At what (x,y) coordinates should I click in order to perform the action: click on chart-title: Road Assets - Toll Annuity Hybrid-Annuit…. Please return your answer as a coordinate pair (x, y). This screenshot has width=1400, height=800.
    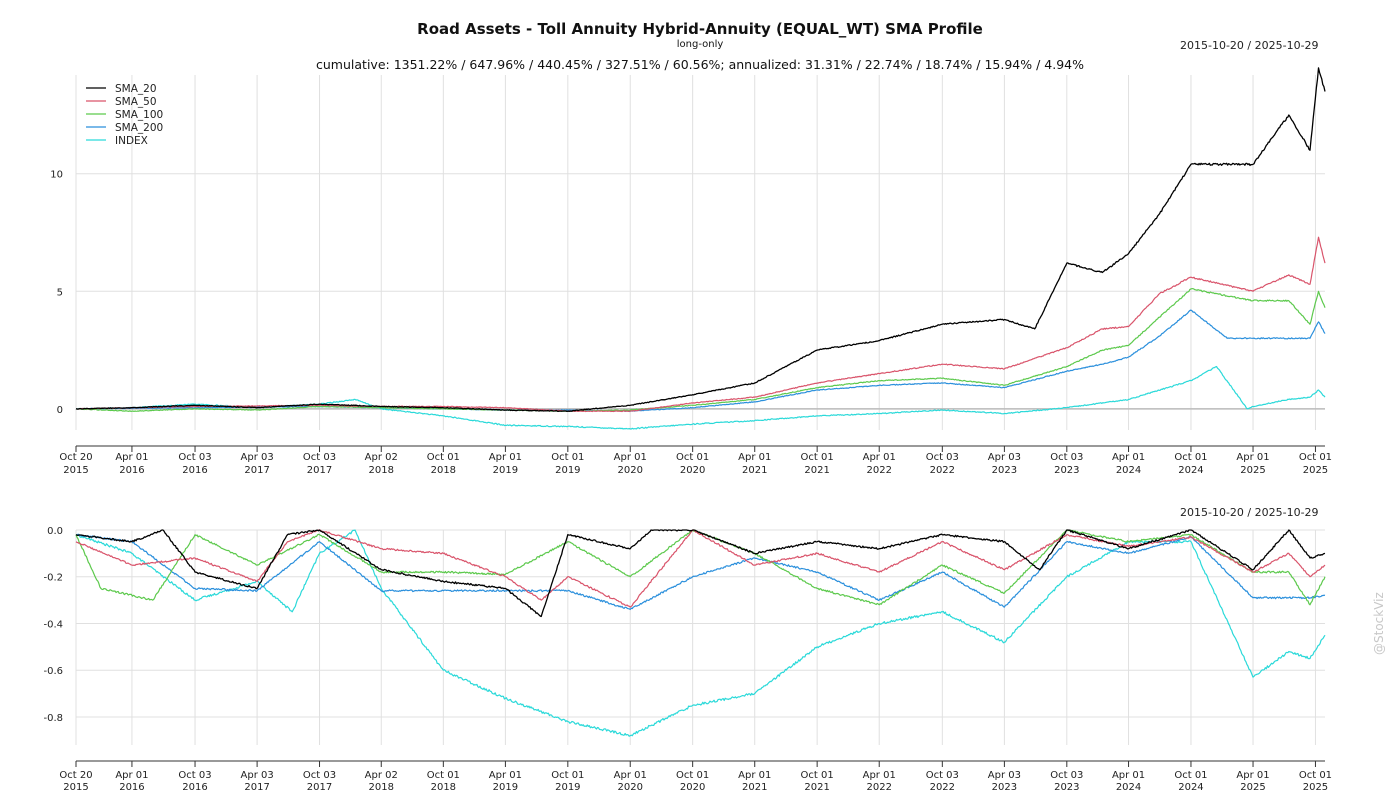
    Looking at the image, I should click on (700, 29).